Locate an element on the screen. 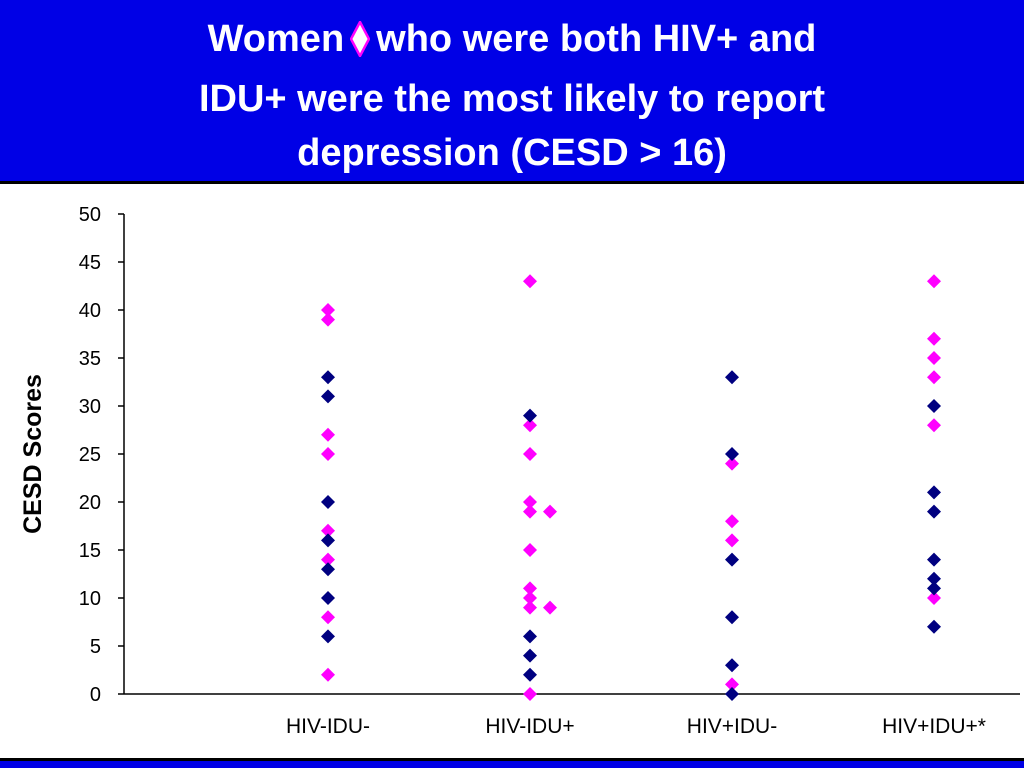  title-line-1: Women who were both HIV+ and is located at coordinates (512, 42).